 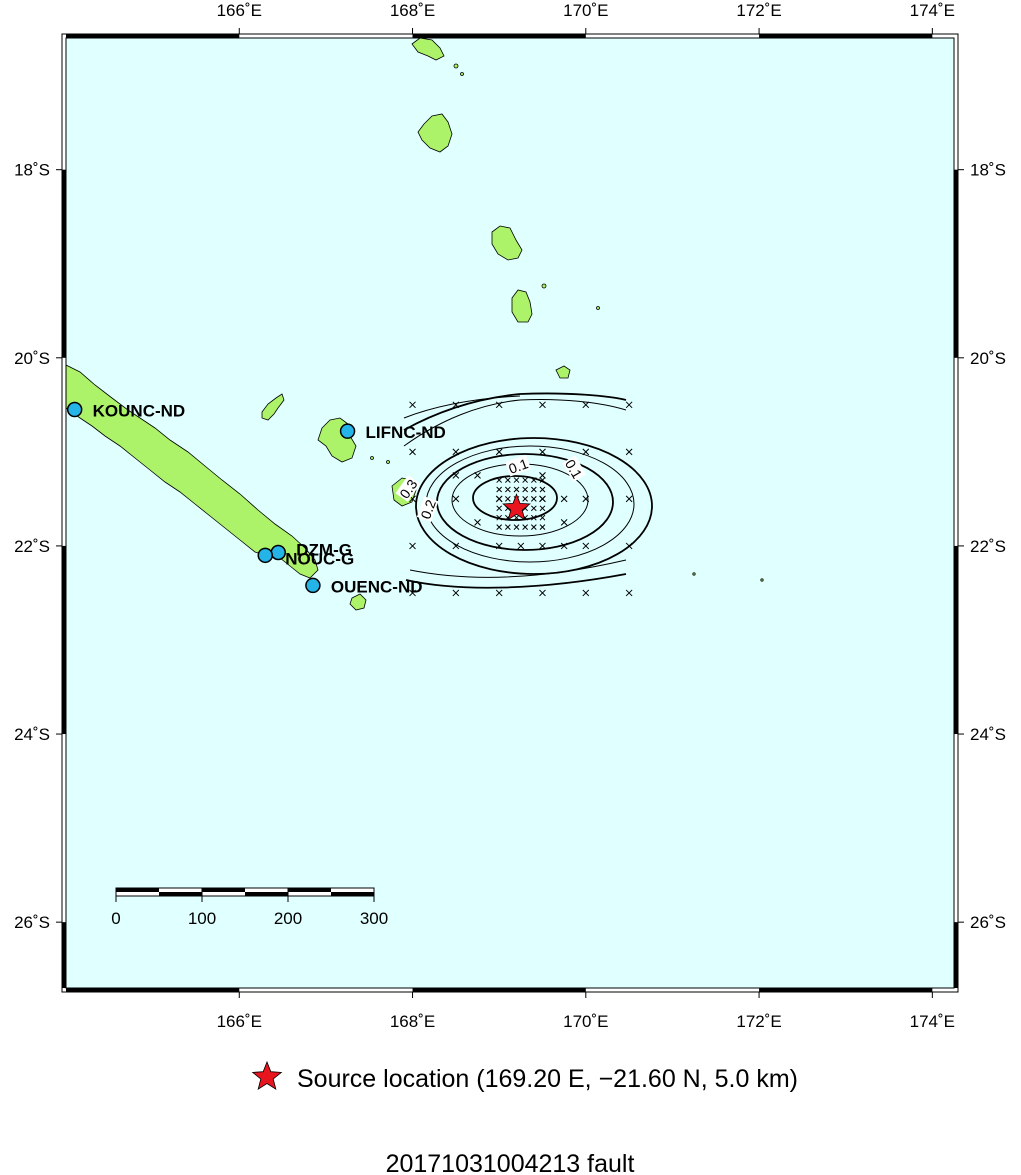 What do you see at coordinates (374, 918) in the screenshot?
I see `scale-bar-label: 300` at bounding box center [374, 918].